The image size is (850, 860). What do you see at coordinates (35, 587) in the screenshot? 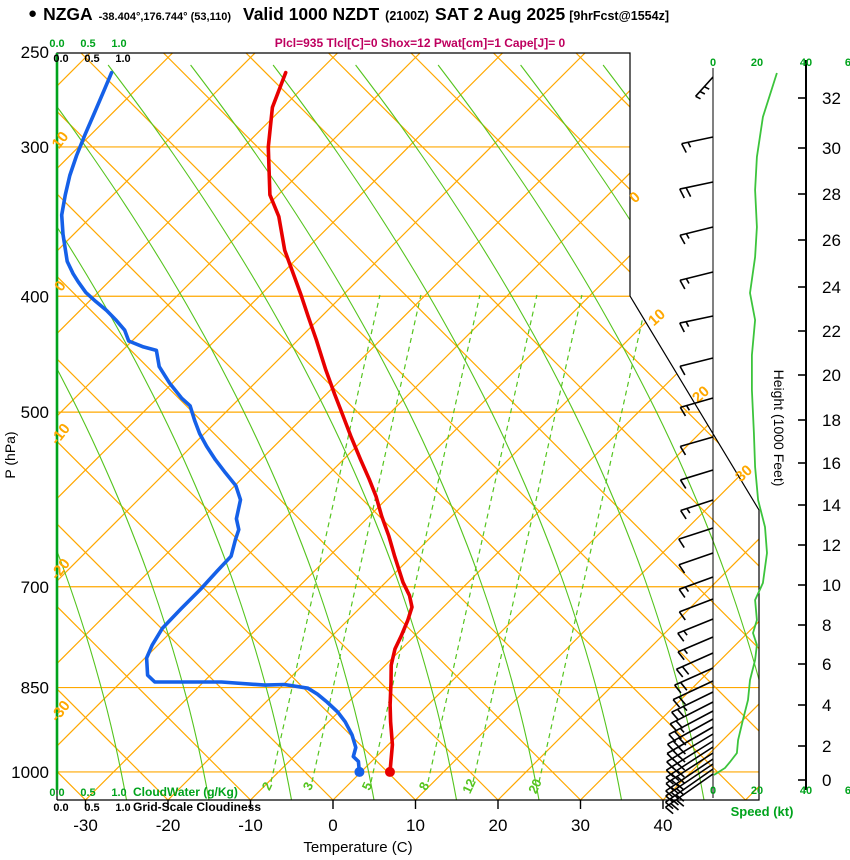
I see `pressure-tick-label: 700` at bounding box center [35, 587].